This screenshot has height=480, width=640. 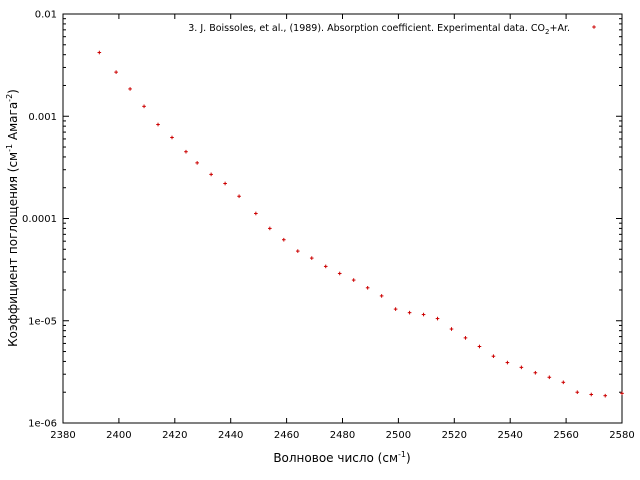 I want to click on x-axis-title: Волновое число (см-1), so click(x=341, y=457).